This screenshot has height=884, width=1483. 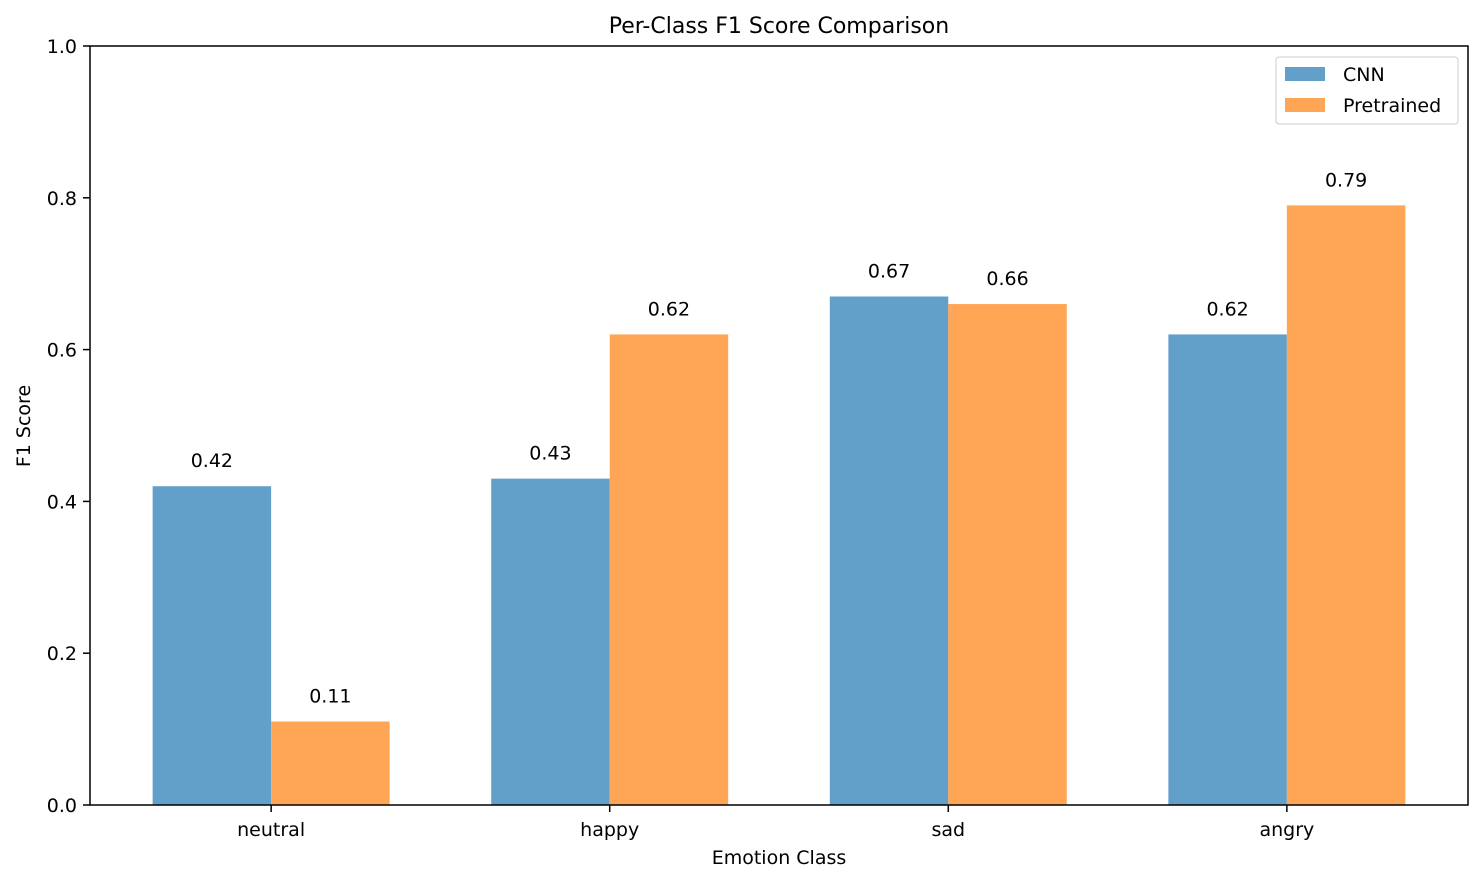 I want to click on x-axis: neutral happy sad angry, so click(x=775, y=823).